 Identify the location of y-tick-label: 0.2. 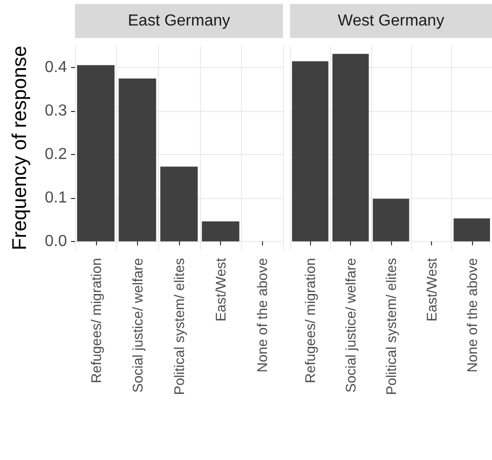
(56, 155).